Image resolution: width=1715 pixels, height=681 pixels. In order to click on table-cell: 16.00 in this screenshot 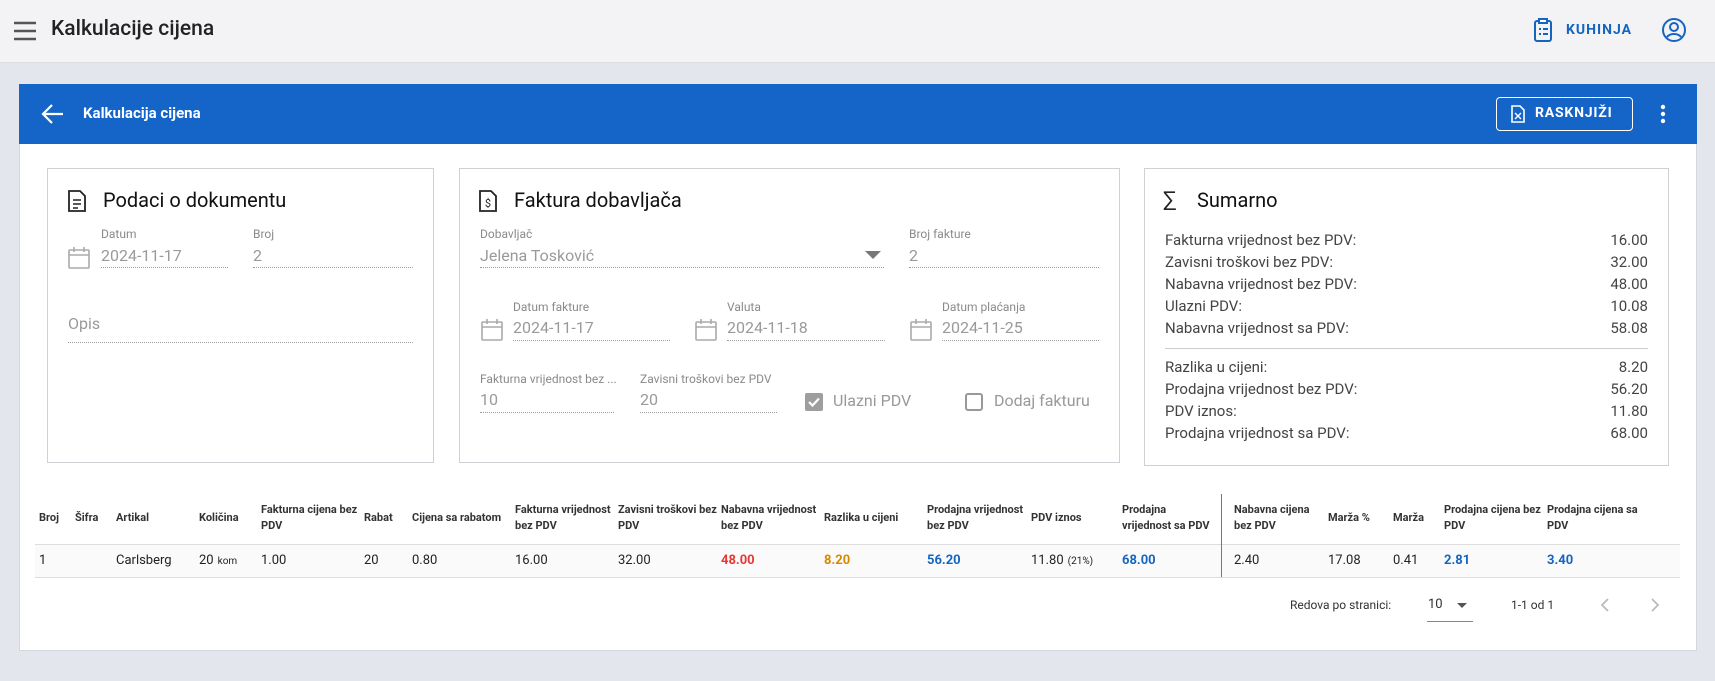, I will do `click(531, 560)`.